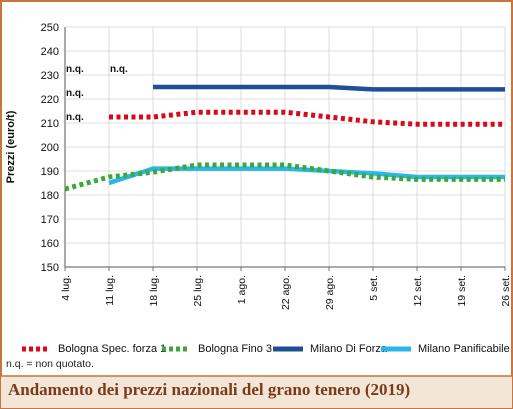 The height and width of the screenshot is (409, 513). I want to click on y-tick-label: 150, so click(50, 268).